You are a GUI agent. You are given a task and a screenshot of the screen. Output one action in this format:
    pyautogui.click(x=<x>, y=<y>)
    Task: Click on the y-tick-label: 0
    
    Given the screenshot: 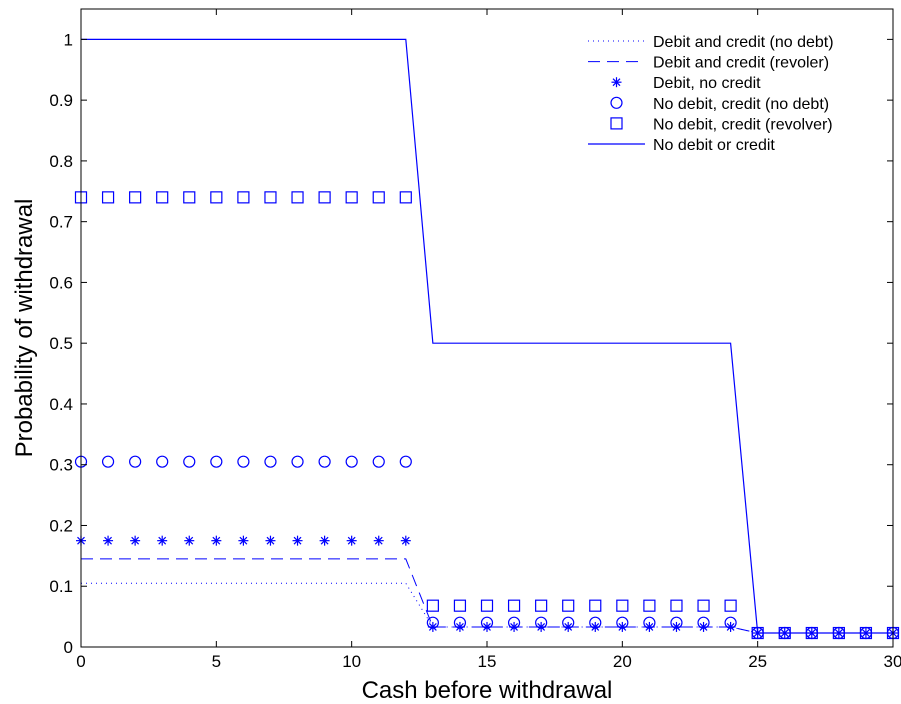 What is the action you would take?
    pyautogui.click(x=68, y=647)
    